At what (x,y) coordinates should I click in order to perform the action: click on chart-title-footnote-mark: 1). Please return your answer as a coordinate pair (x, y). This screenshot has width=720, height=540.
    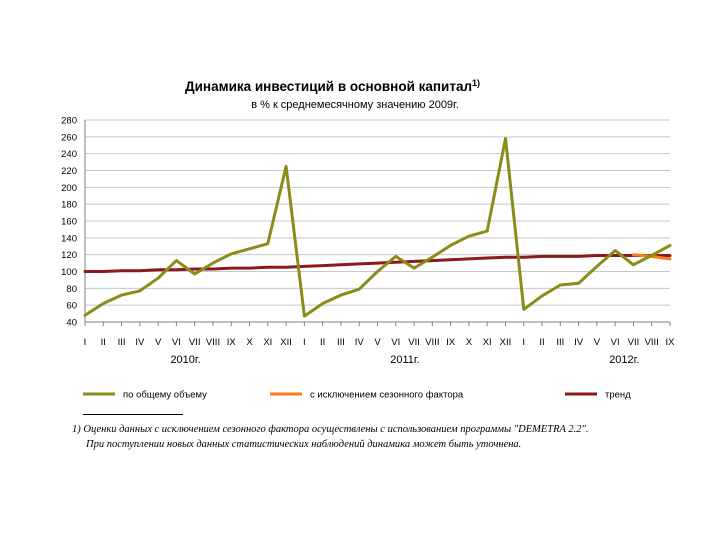
    Looking at the image, I should click on (476, 83).